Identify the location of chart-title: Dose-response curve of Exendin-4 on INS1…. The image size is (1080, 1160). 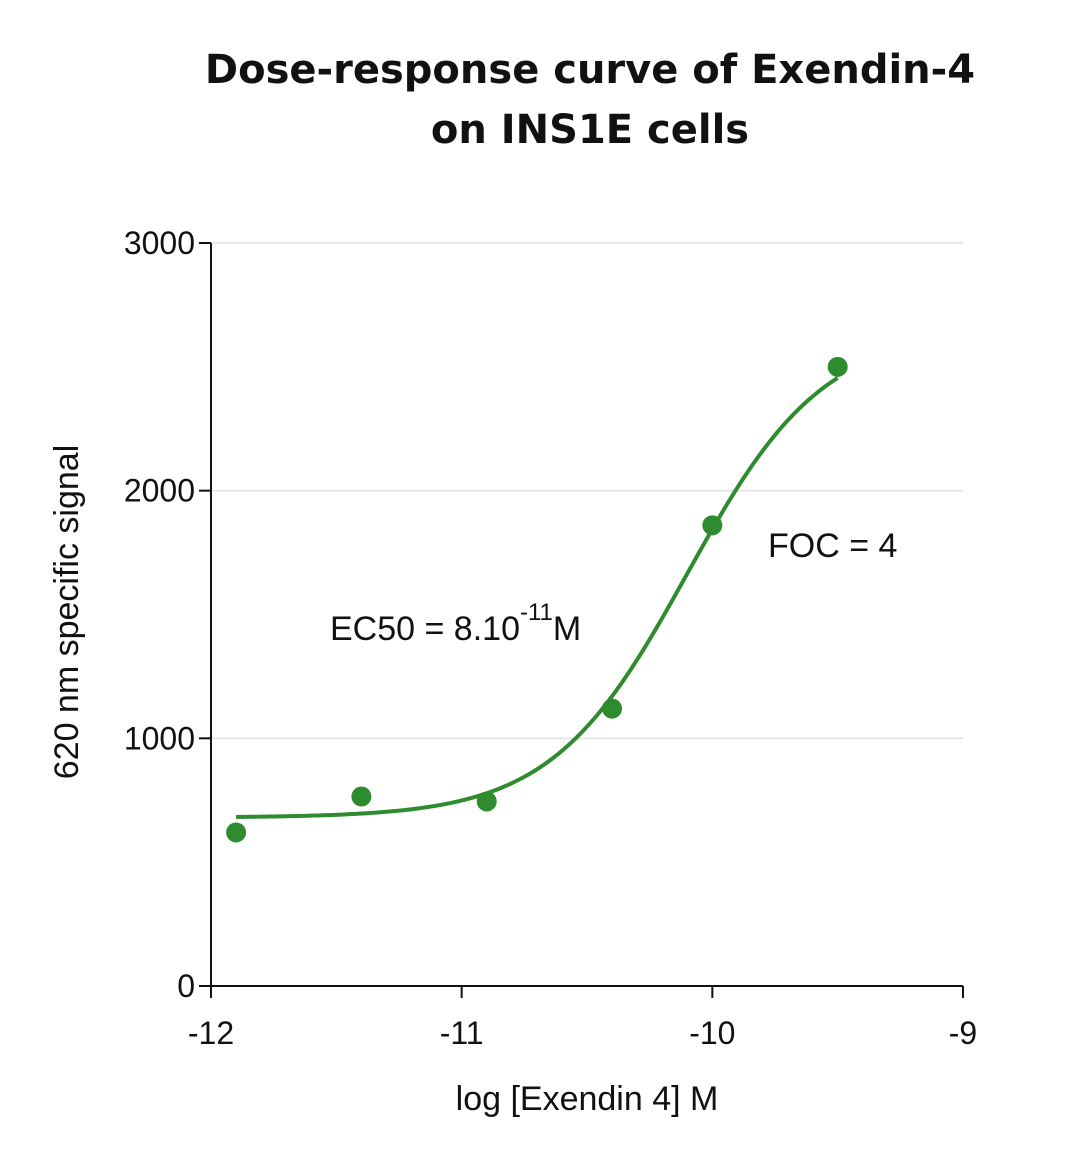
(590, 100).